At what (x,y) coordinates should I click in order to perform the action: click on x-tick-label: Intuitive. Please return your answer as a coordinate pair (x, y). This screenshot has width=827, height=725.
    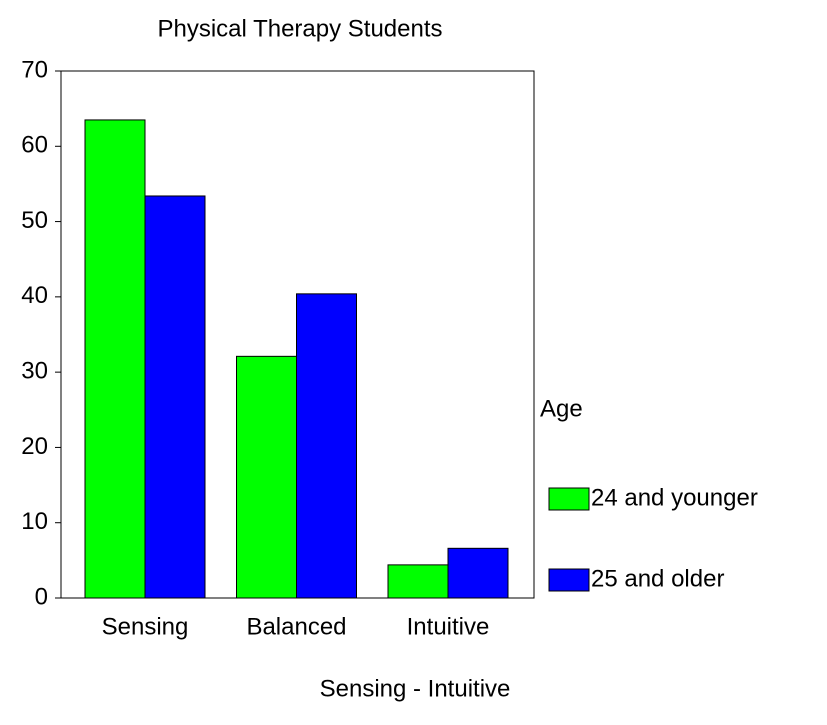
    Looking at the image, I should click on (448, 626).